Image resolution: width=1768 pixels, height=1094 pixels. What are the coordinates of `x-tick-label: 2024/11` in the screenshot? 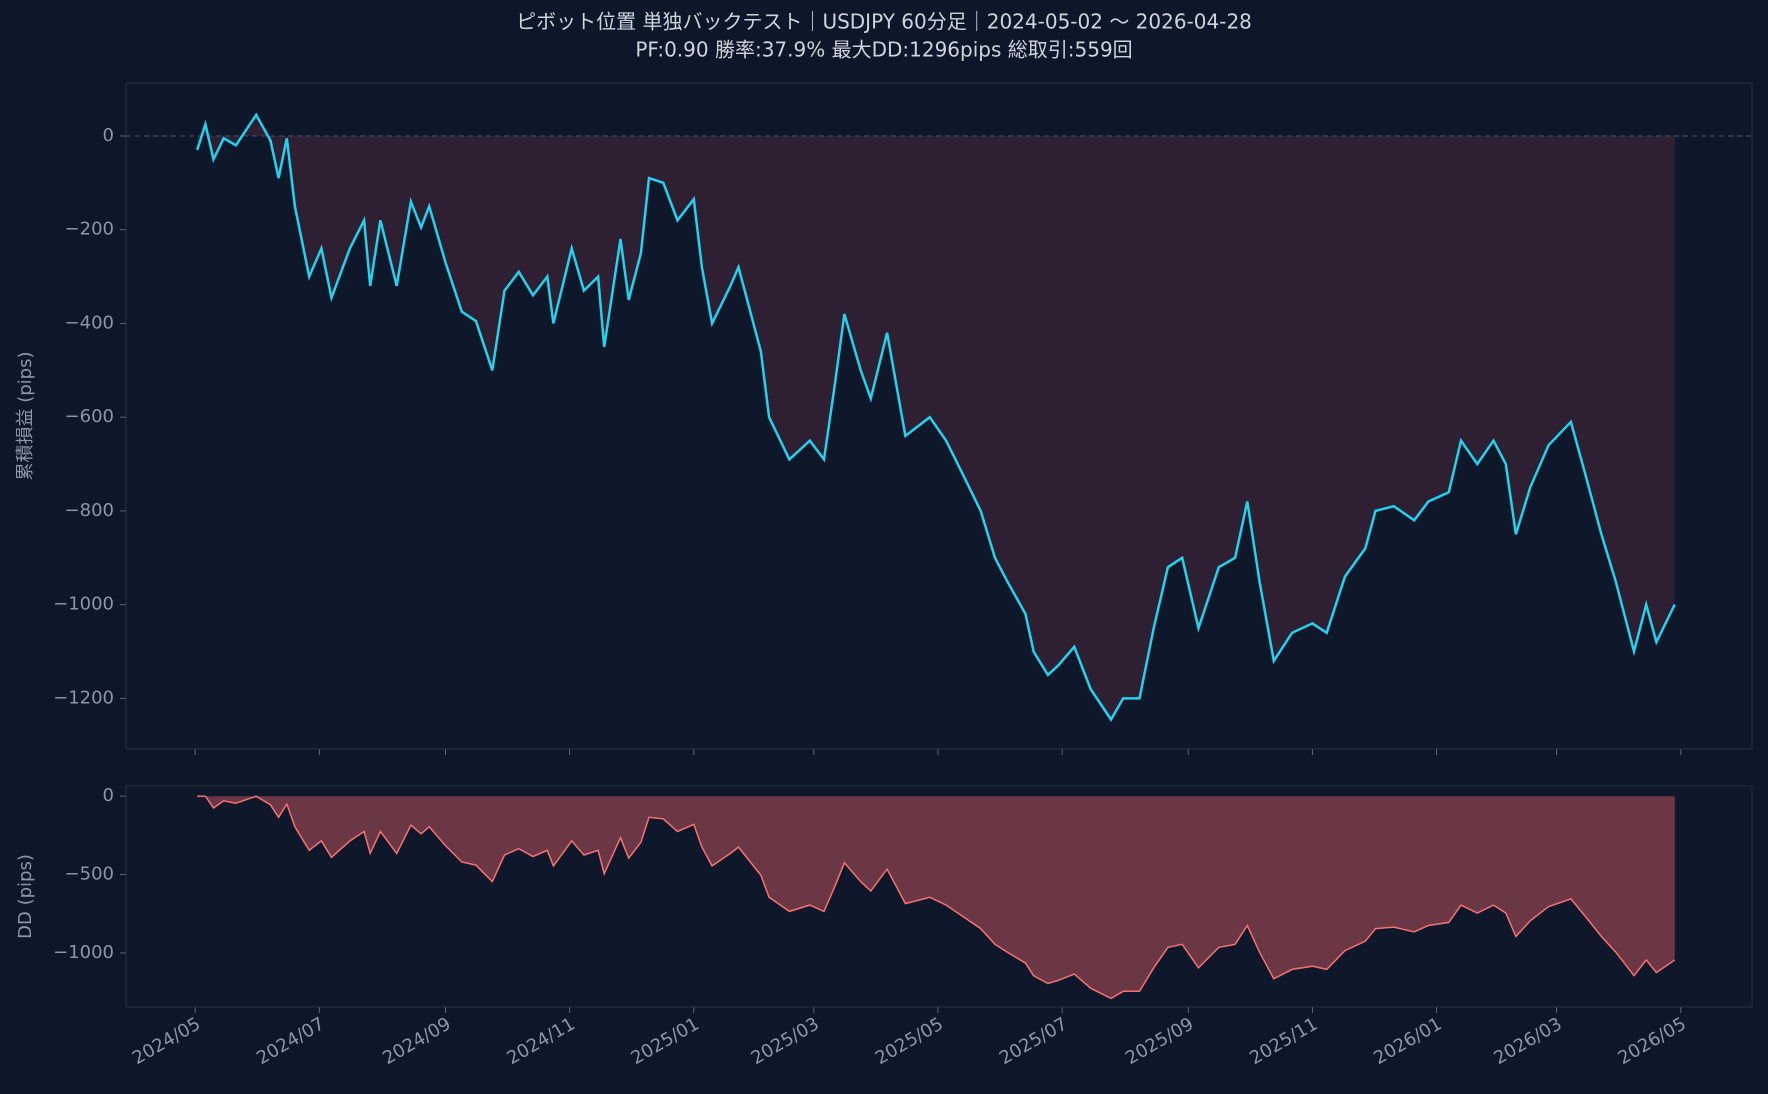 It's located at (540, 1041).